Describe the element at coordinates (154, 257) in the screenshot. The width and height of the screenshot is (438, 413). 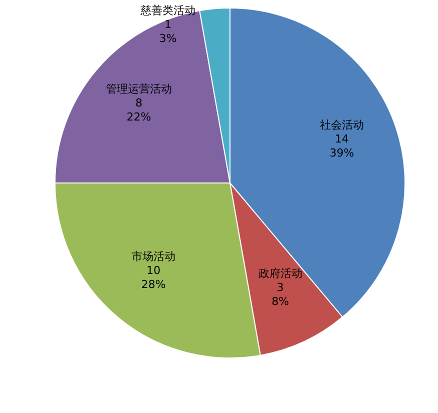
I see `slice-label: 市场活动` at that location.